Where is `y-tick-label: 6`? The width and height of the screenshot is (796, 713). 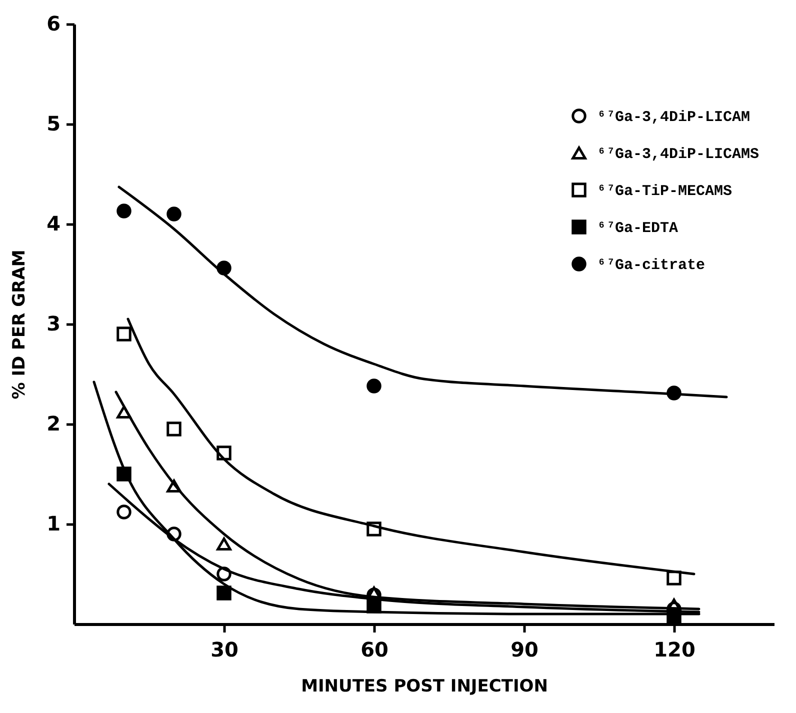 y-tick-label: 6 is located at coordinates (53, 24).